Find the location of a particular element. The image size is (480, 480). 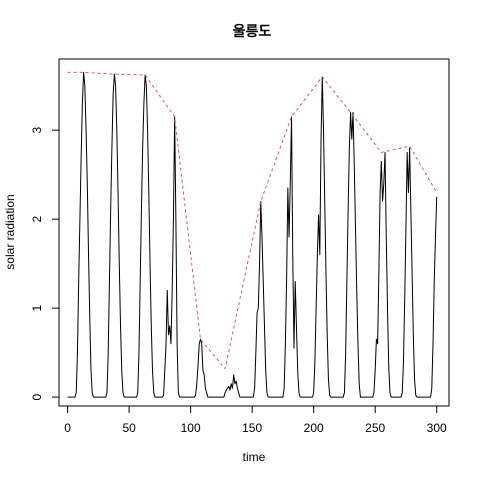

y-tick-label: 3 is located at coordinates (37, 130).